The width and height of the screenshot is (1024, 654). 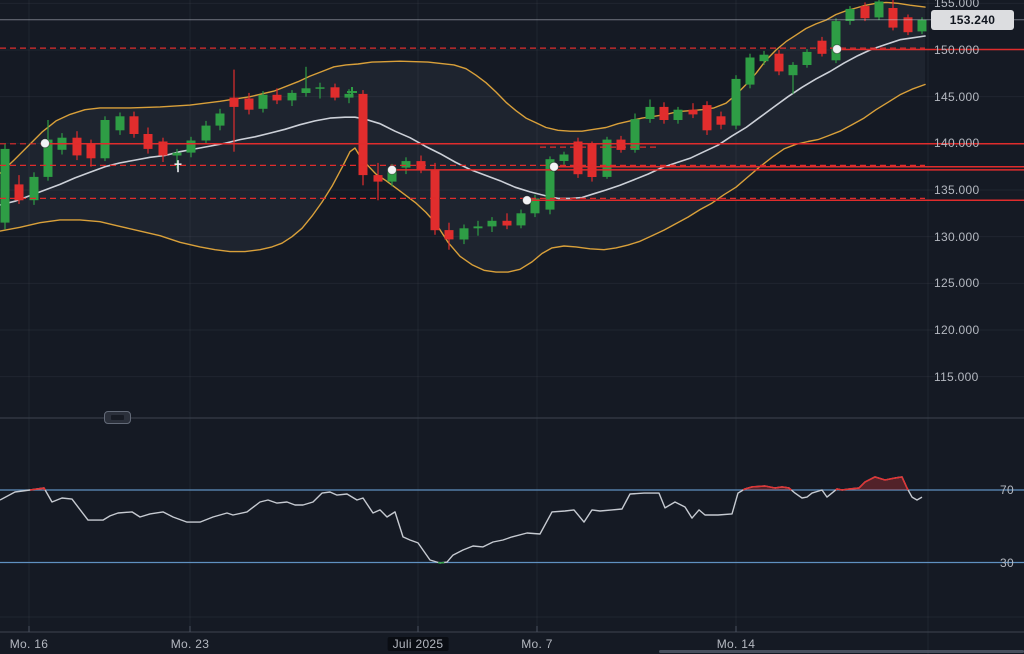 I want to click on pane-collapse-handle, so click(x=117, y=417).